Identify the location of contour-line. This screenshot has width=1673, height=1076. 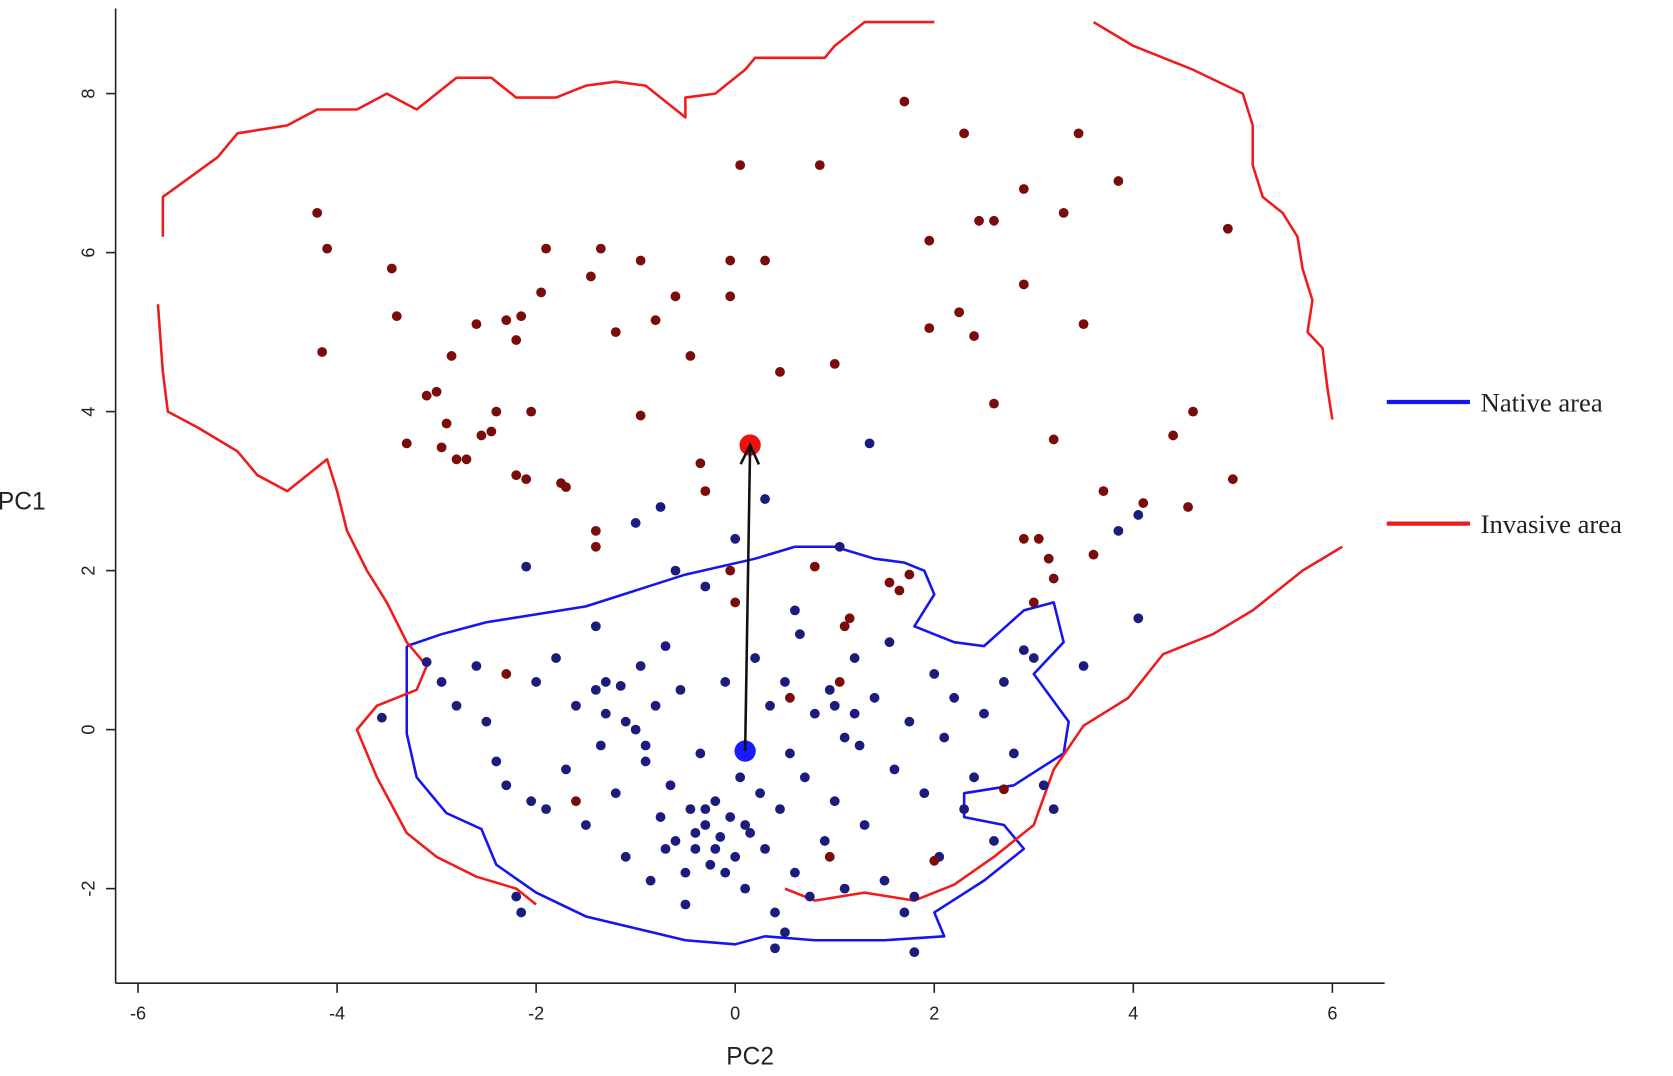
(737, 745).